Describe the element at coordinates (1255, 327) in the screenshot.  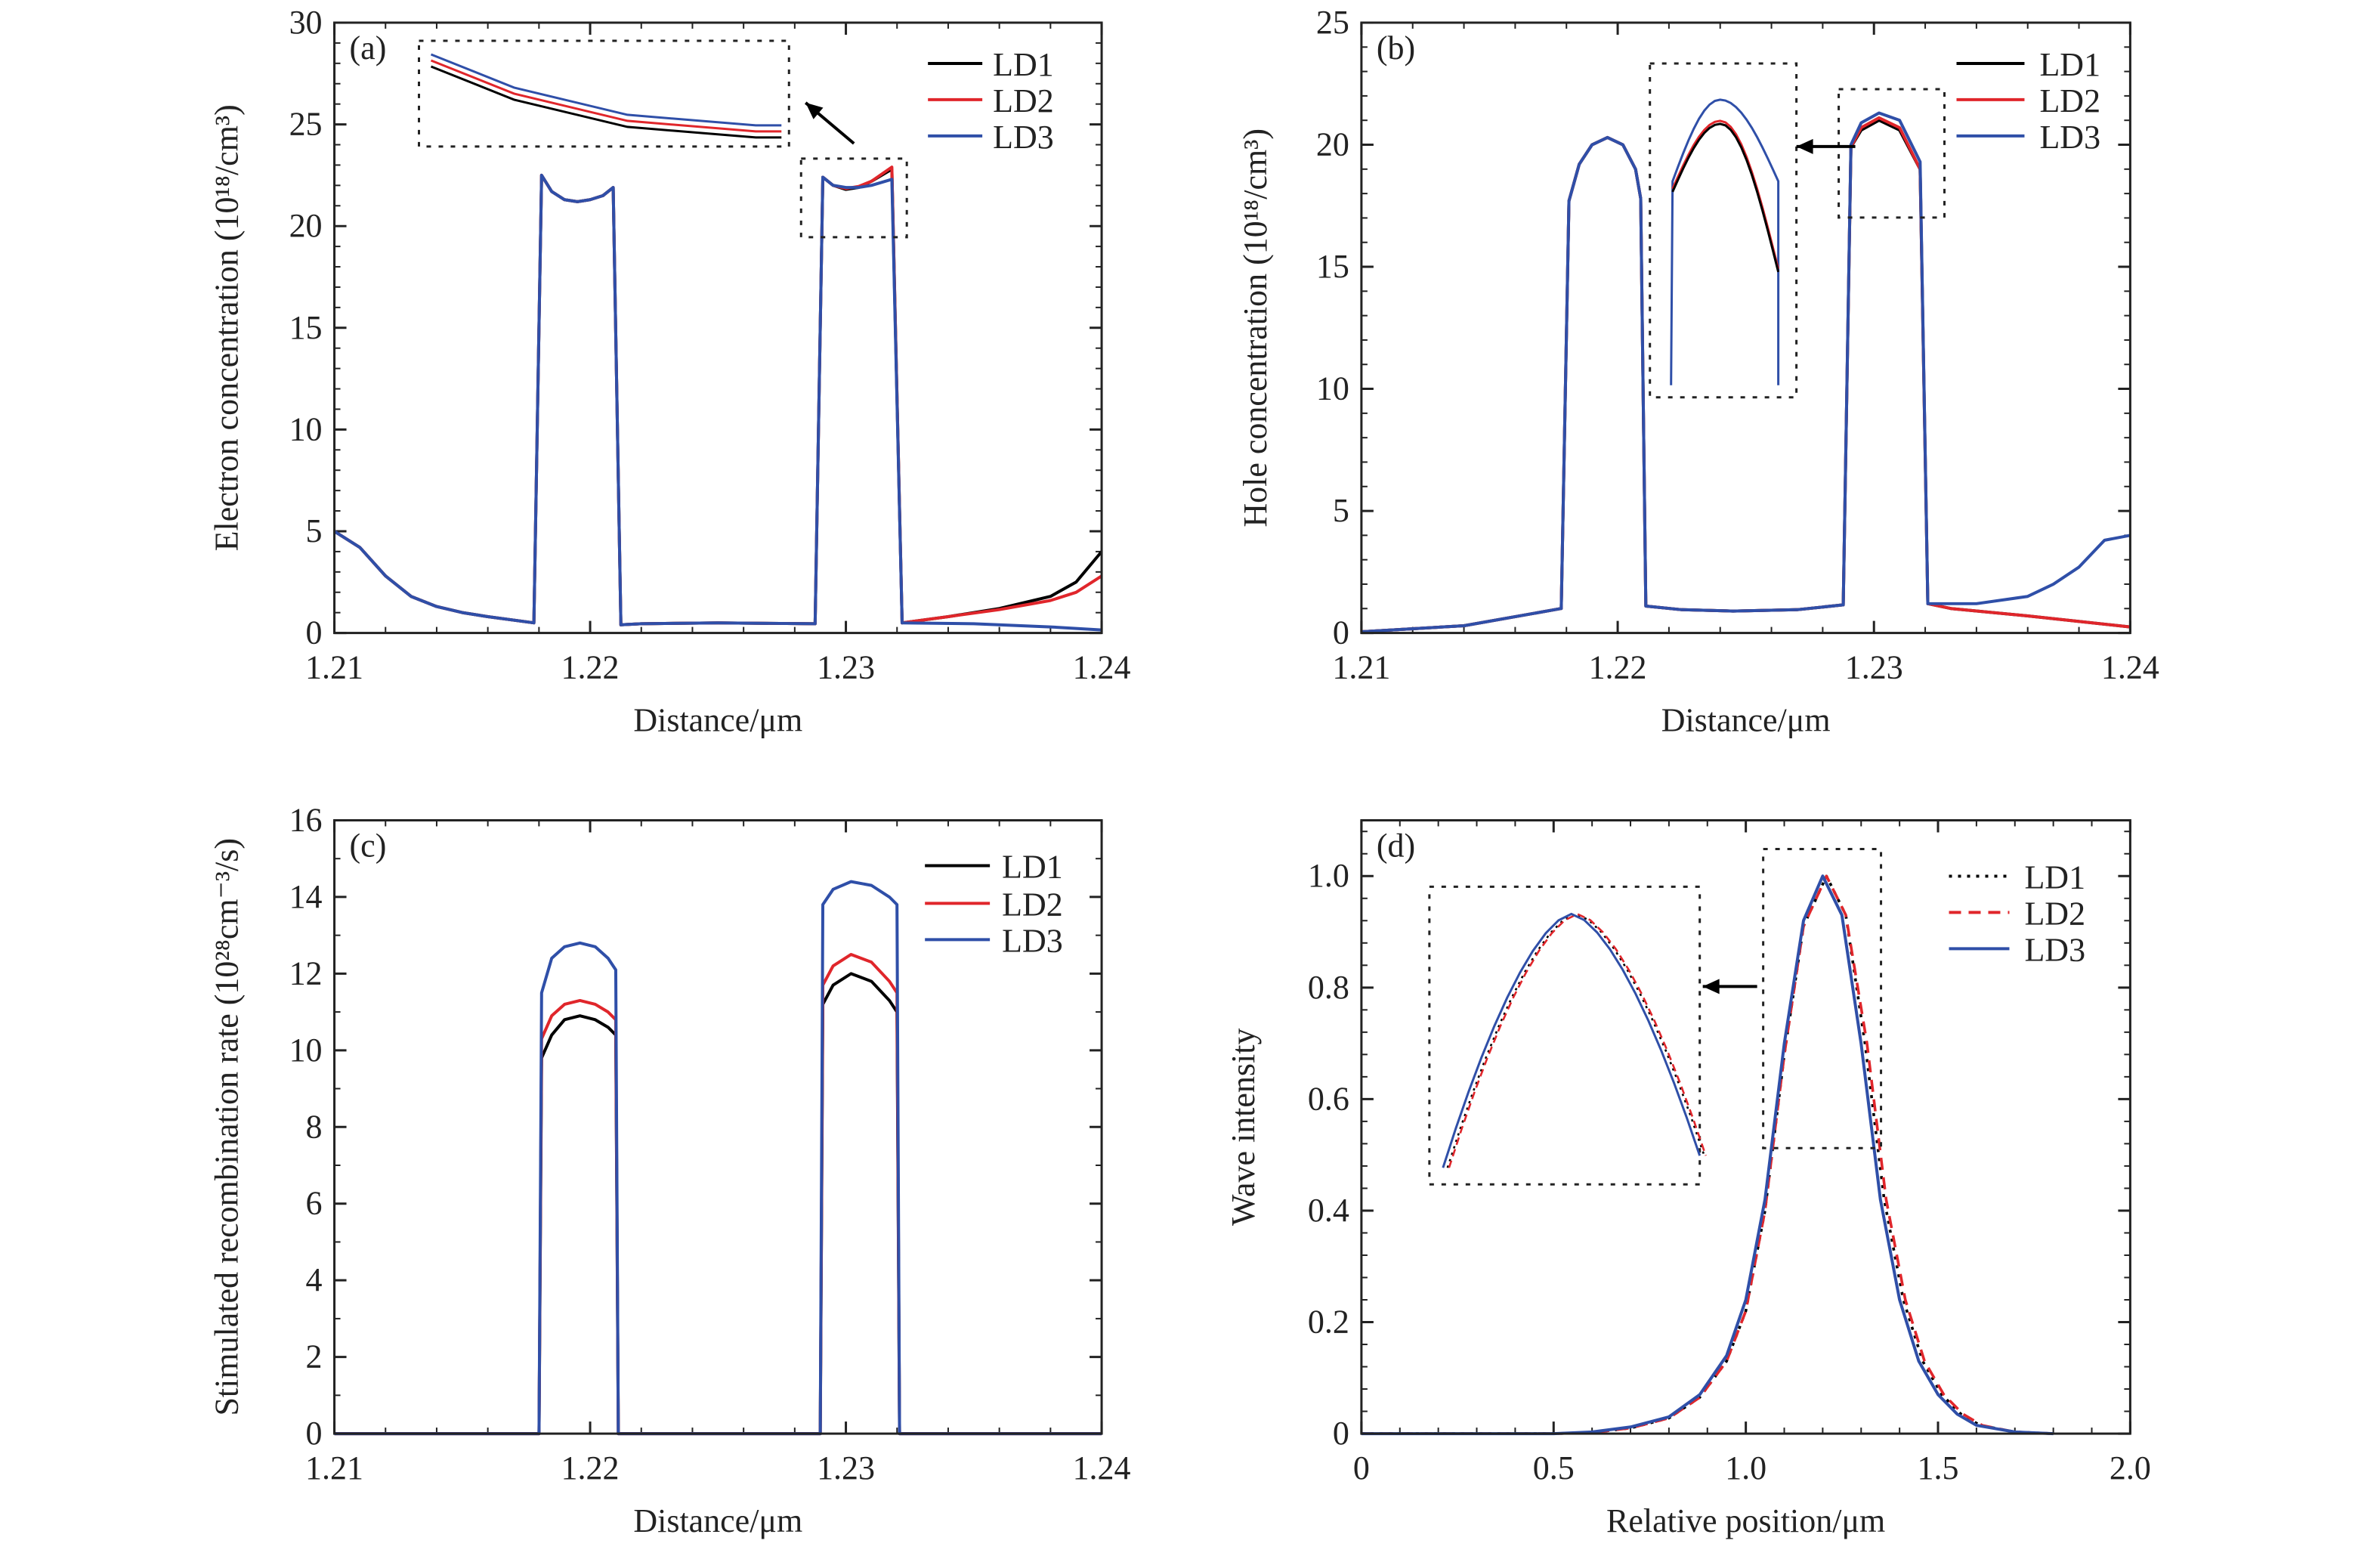
I see `y-axis-label: Hole concentration (10¹⁸/cm³)` at that location.